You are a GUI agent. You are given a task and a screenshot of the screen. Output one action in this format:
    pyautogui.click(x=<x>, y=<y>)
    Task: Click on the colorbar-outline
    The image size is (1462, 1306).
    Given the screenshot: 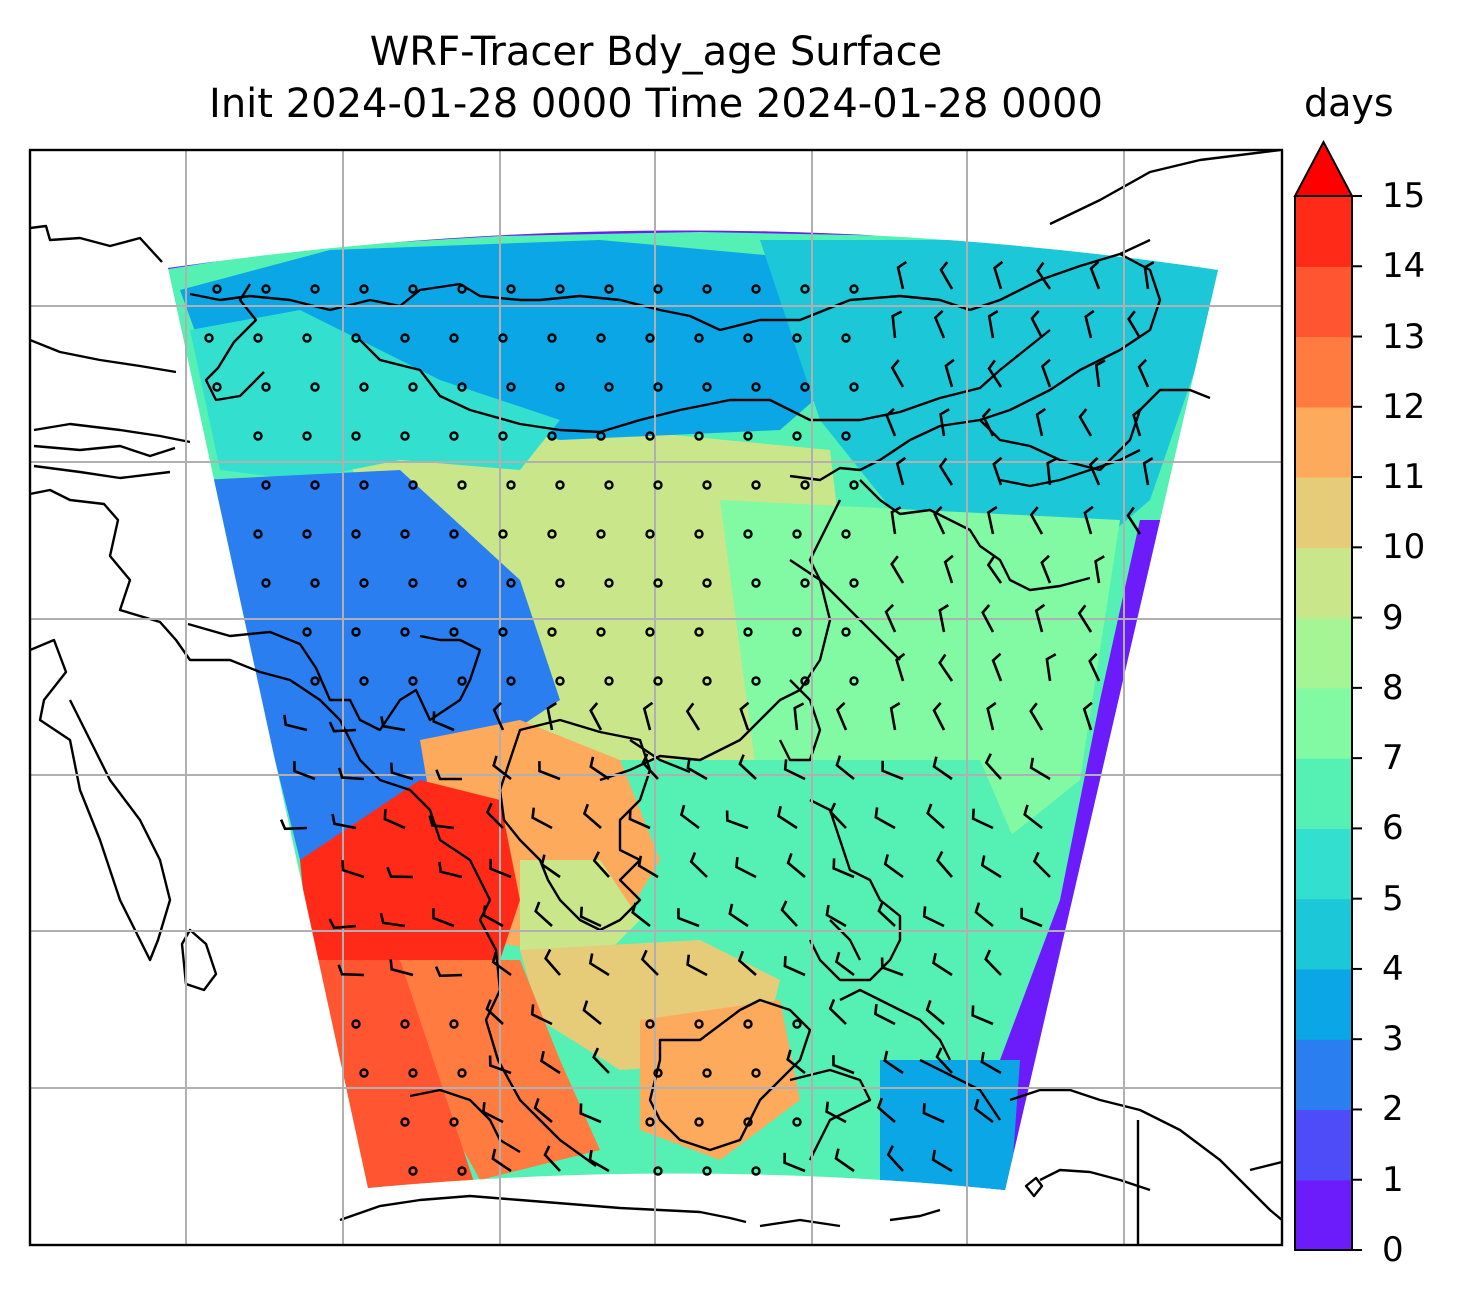 What is the action you would take?
    pyautogui.click(x=1323, y=723)
    